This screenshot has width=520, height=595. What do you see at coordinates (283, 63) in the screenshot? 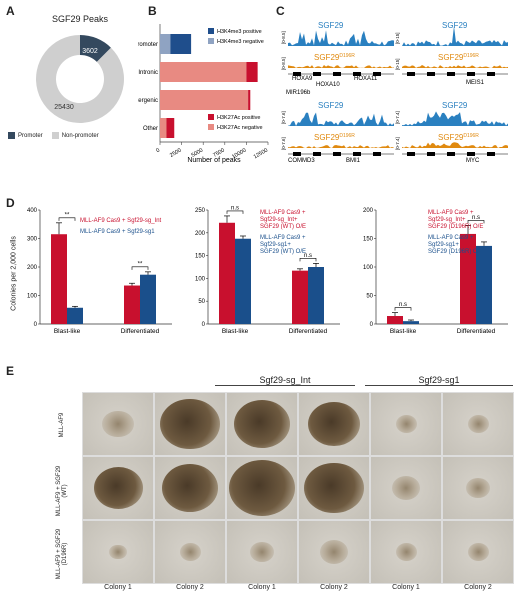
I see `track-range-mut: [0-8.5]` at bounding box center [283, 63].